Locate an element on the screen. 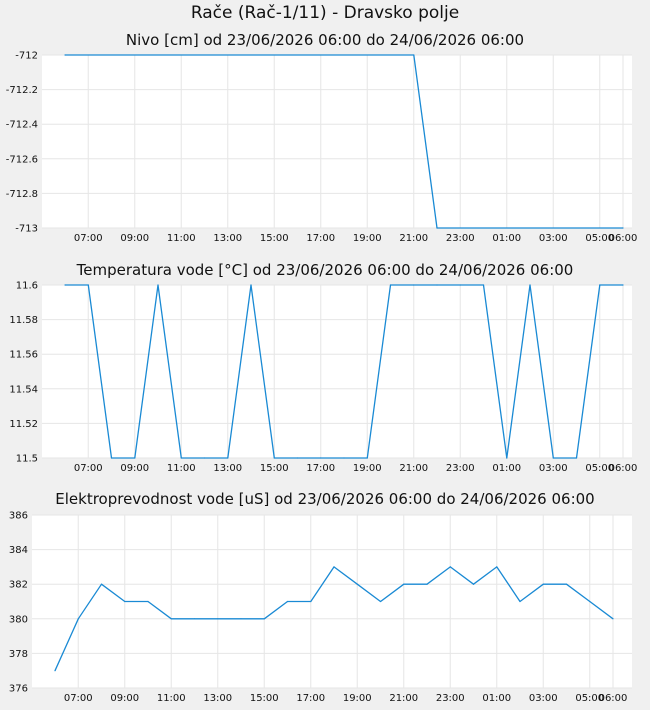 The width and height of the screenshot is (650, 710). y-tick-label: 376 is located at coordinates (18, 689).